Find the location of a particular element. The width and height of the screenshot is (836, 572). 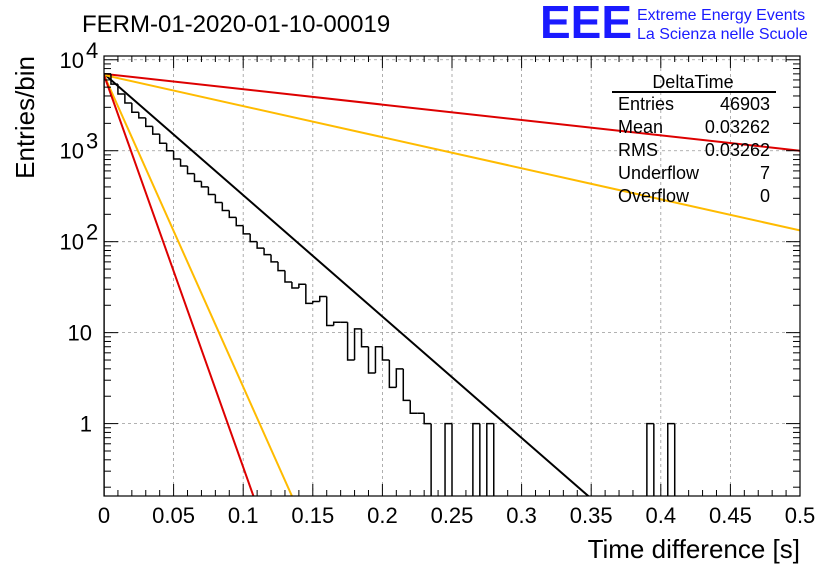

y-tick-exponent: 3 is located at coordinates (92, 141).